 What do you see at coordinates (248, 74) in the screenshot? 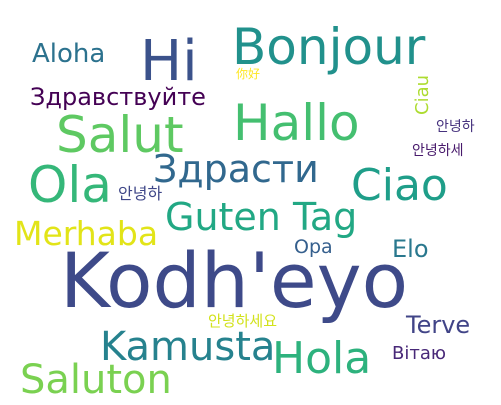
I see `word-cjk-small: 你好` at bounding box center [248, 74].